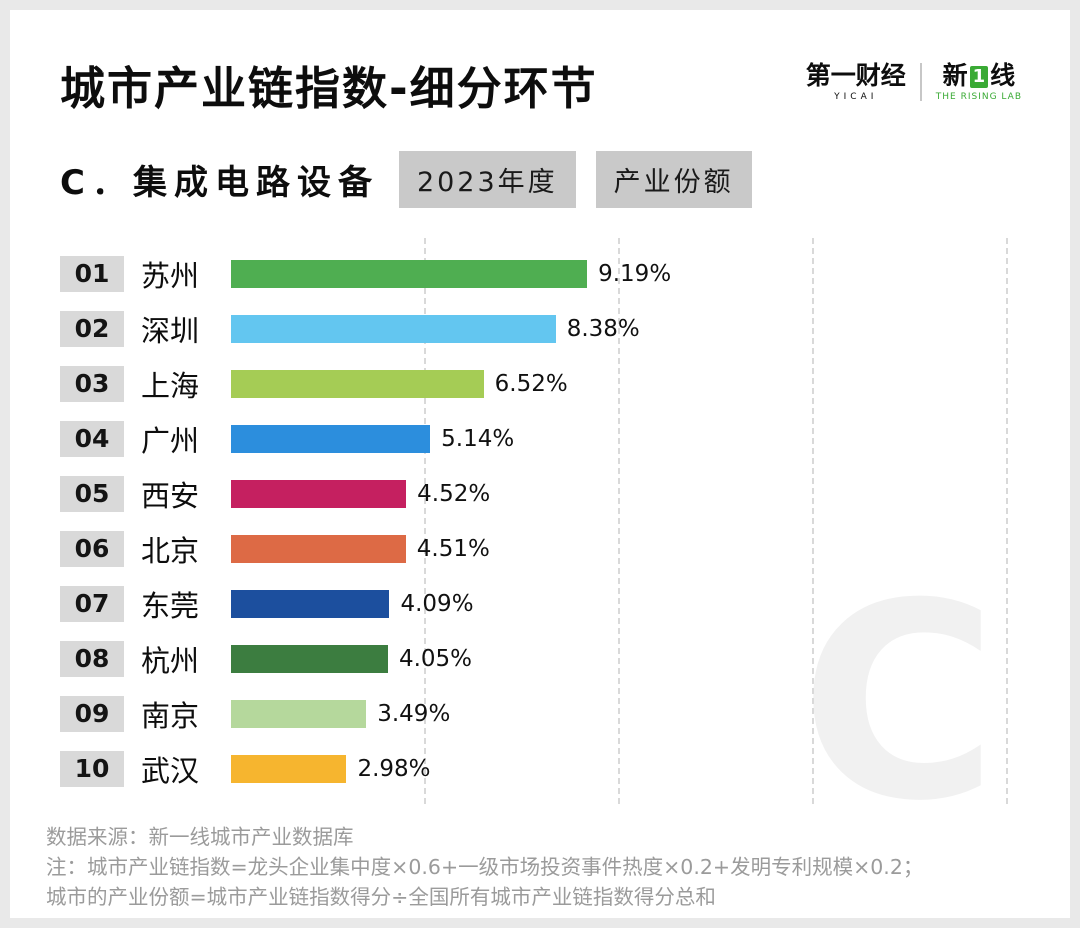  Describe the element at coordinates (478, 438) in the screenshot. I see `value-label: 5.14%` at that location.